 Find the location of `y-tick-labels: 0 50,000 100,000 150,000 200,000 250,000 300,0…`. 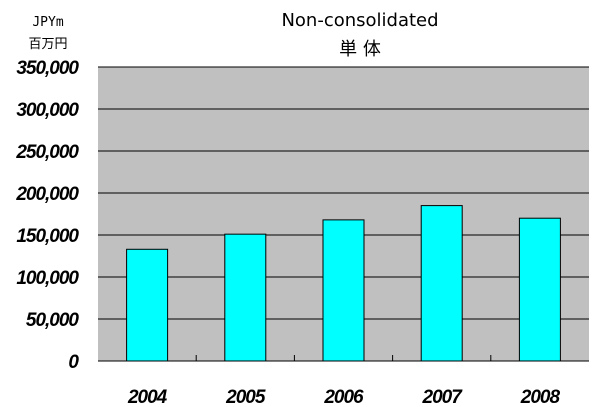

y-tick-labels: 0 50,000 100,000 150,000 200,000 250,000 300,0… is located at coordinates (47, 215).